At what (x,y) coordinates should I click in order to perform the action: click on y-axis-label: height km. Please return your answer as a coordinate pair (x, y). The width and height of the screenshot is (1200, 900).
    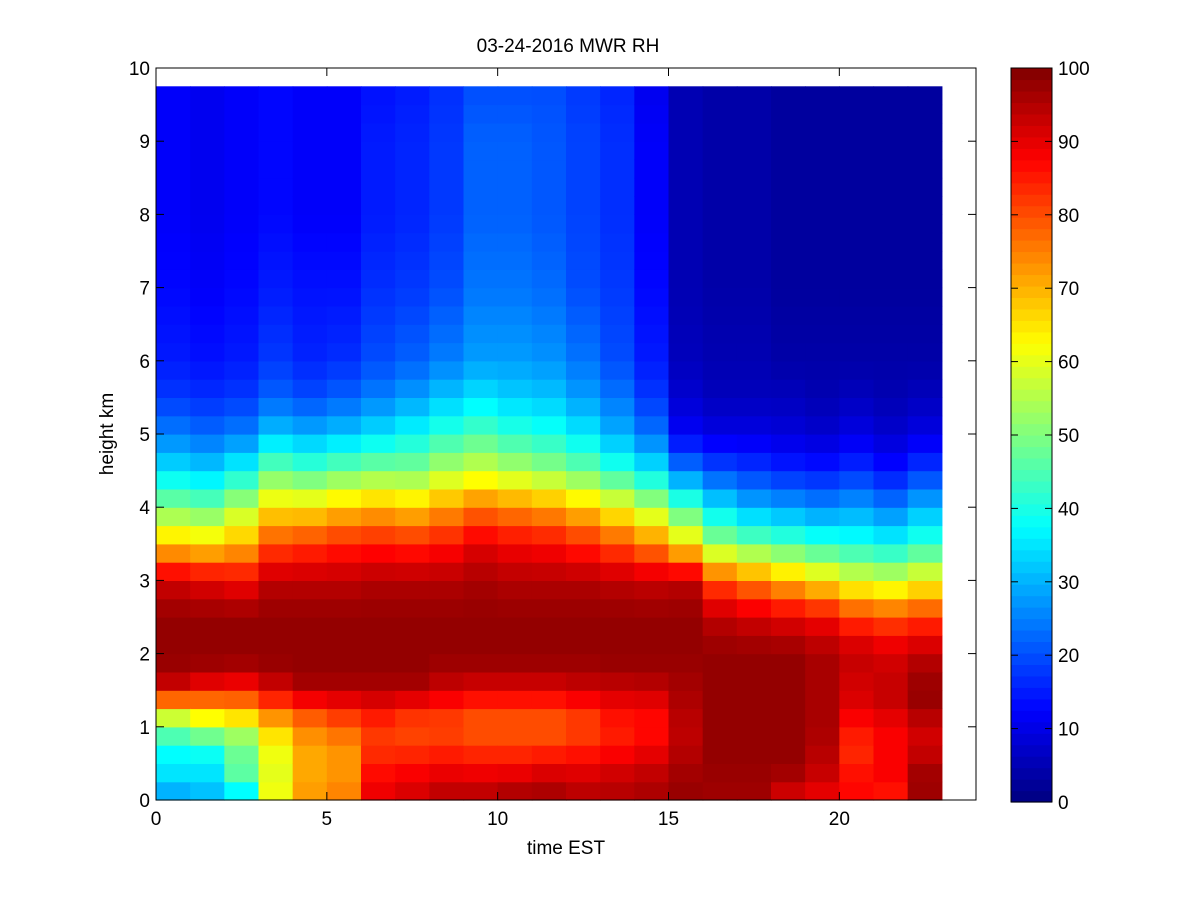
    Looking at the image, I should click on (107, 434).